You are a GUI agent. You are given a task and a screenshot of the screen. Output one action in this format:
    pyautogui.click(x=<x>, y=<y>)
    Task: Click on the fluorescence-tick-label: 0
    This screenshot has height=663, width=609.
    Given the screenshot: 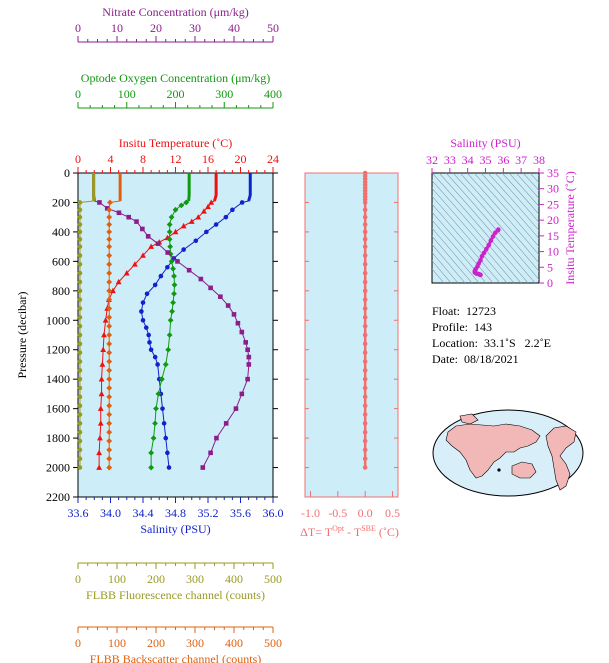 What is the action you would take?
    pyautogui.click(x=78, y=579)
    